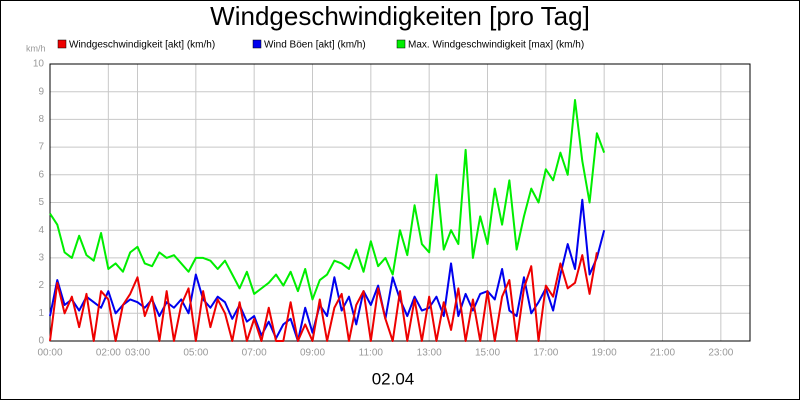 This screenshot has width=800, height=400. What do you see at coordinates (41, 91) in the screenshot?
I see `y-tick-label: 9` at bounding box center [41, 91].